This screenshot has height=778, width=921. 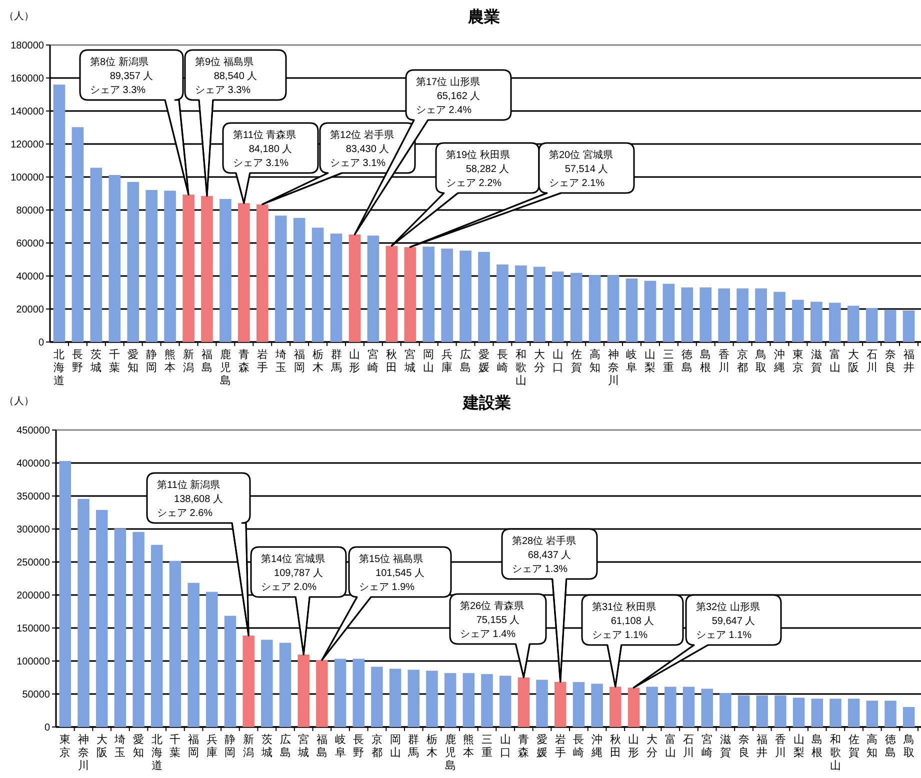 What do you see at coordinates (908, 361) in the screenshot?
I see `x-tick-label: 福井` at bounding box center [908, 361].